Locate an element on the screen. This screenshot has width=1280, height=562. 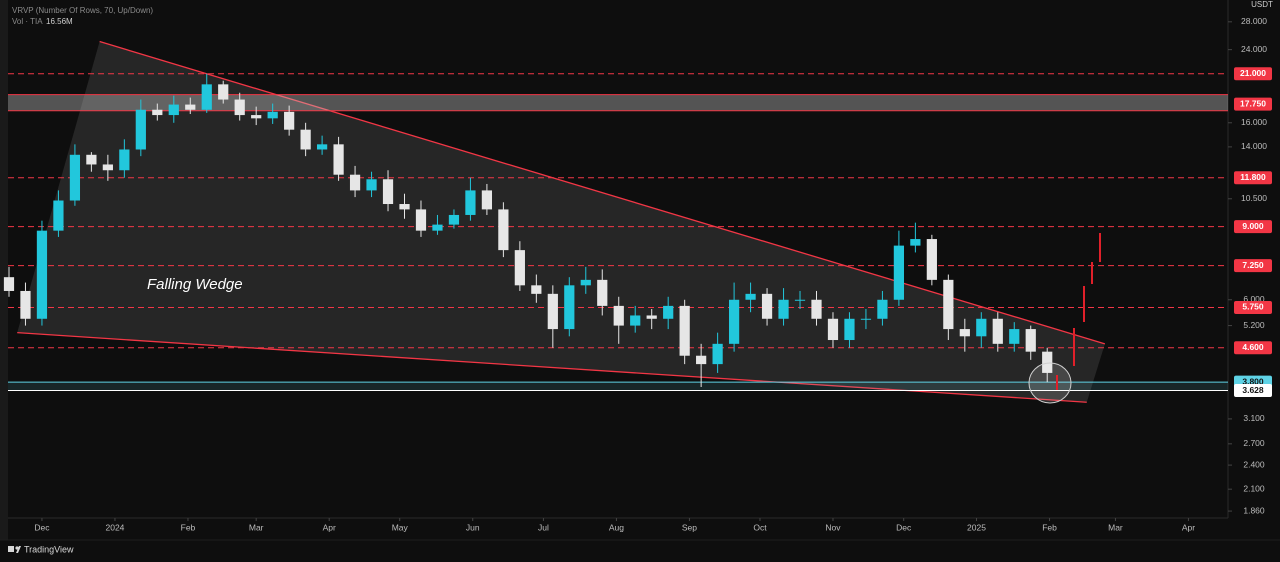
level-label: 9.000 is located at coordinates (1253, 226).